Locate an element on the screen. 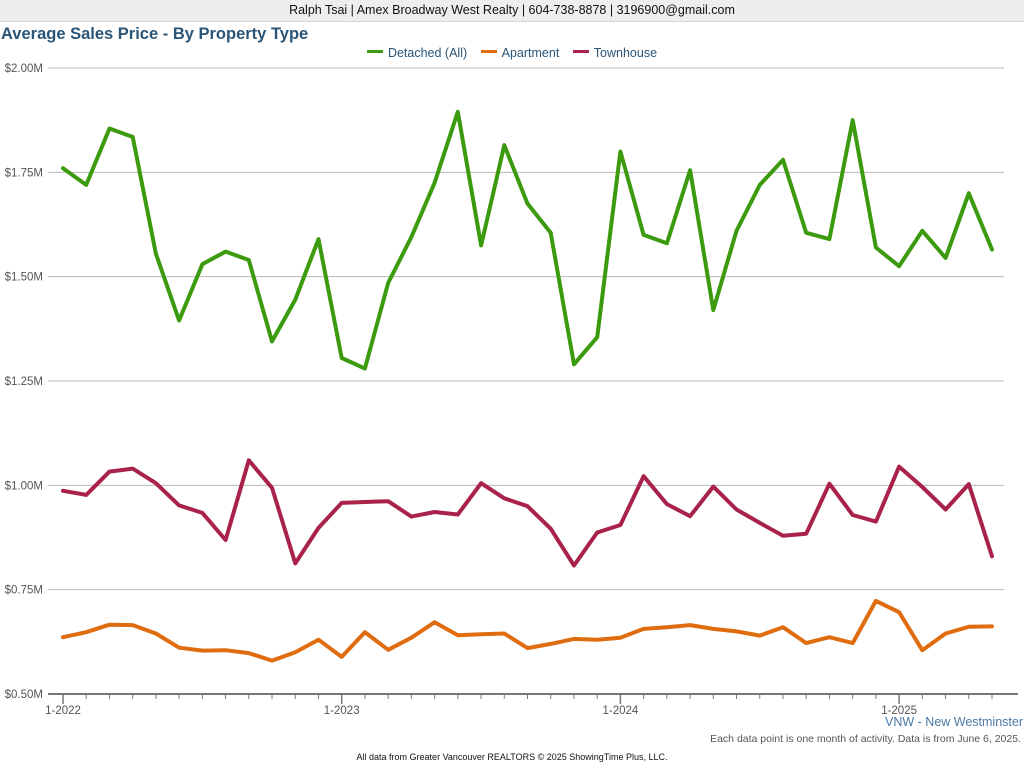  series-line-townhouse is located at coordinates (527, 513).